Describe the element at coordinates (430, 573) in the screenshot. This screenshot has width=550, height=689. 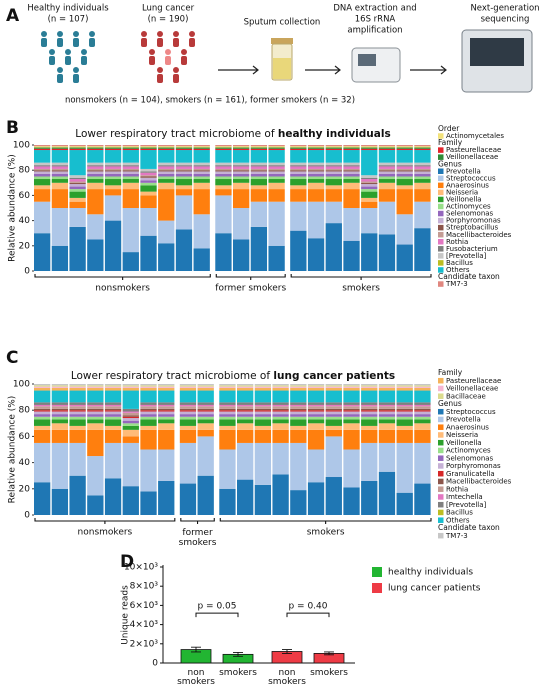
I see `legend-label: healthy individuals` at that location.